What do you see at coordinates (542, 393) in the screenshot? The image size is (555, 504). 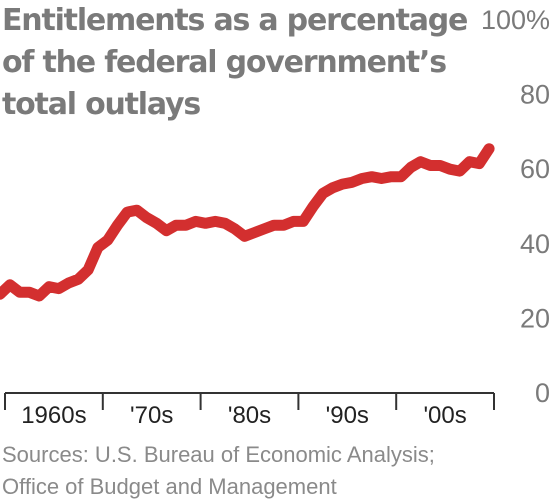 I see `y-tick-label: 0` at bounding box center [542, 393].